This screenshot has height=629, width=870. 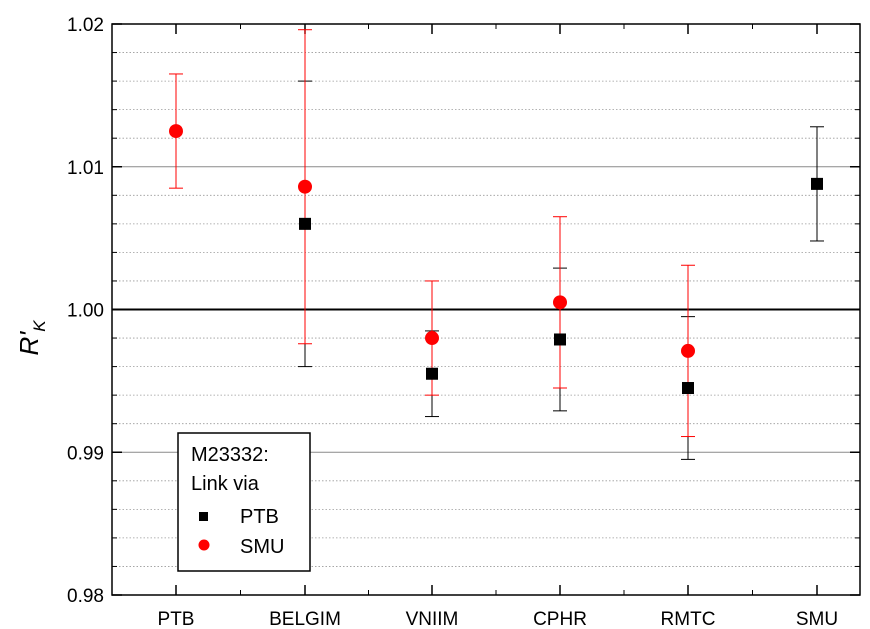 What do you see at coordinates (230, 455) in the screenshot?
I see `legend-title-line1: M23332:` at bounding box center [230, 455].